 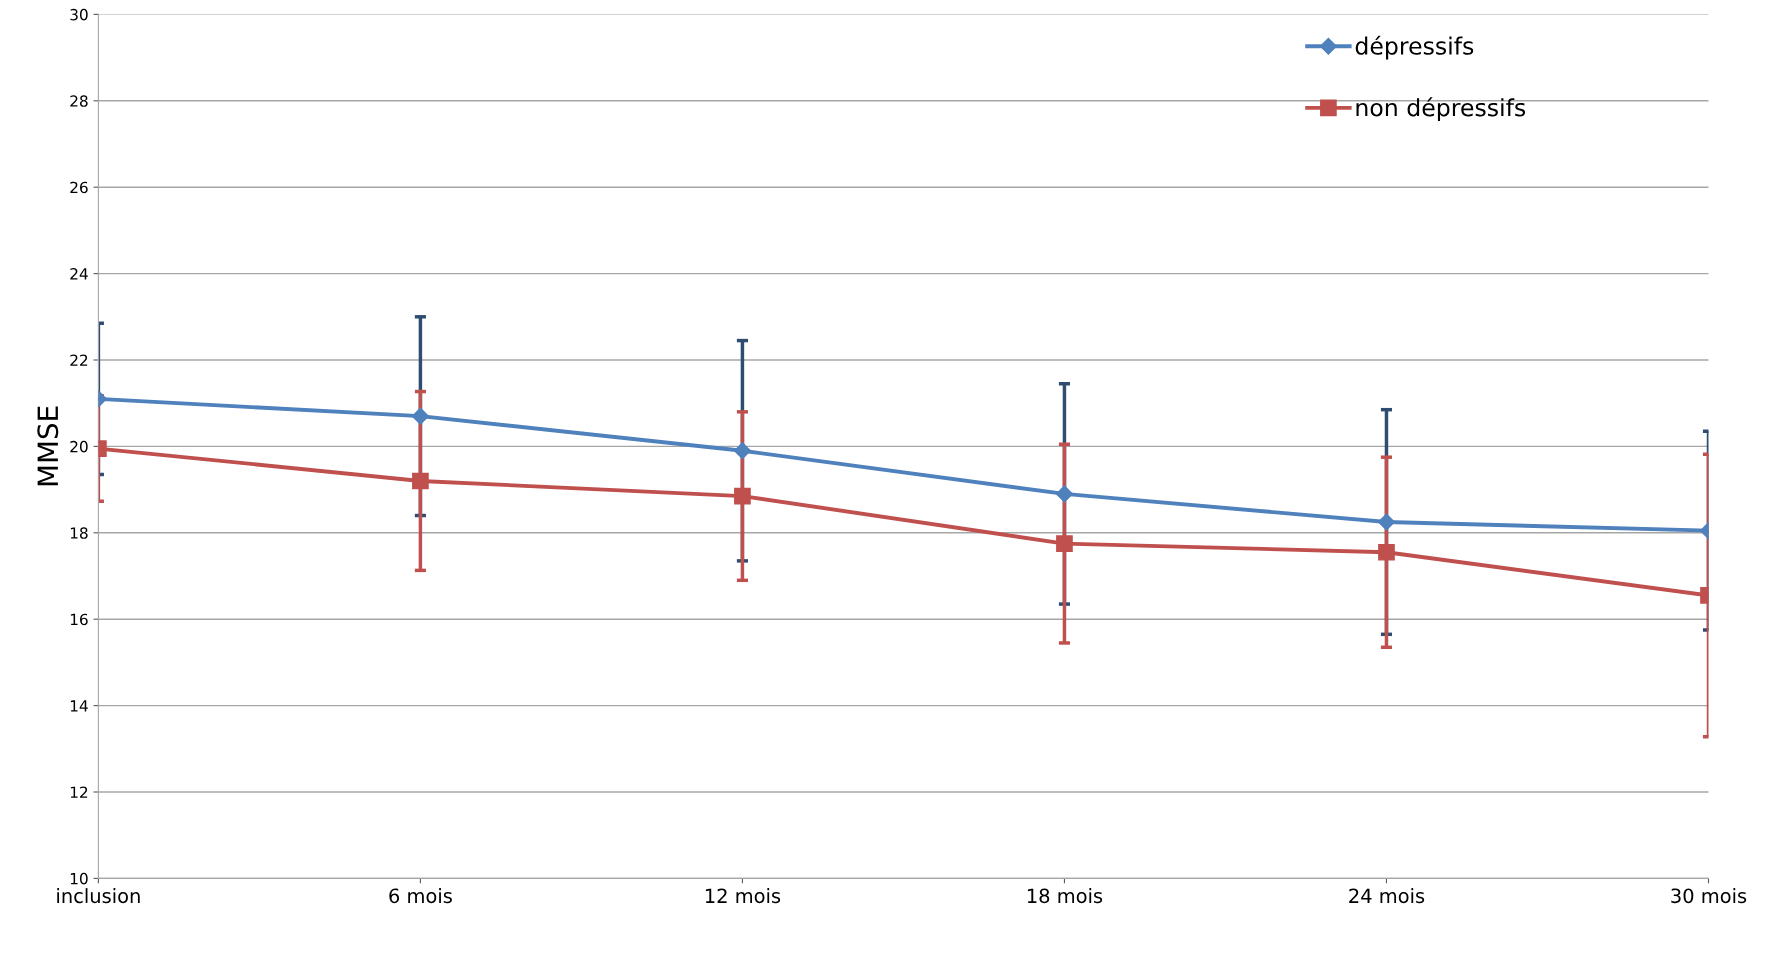 I want to click on x-tick-label: 30 mois, so click(x=1709, y=896).